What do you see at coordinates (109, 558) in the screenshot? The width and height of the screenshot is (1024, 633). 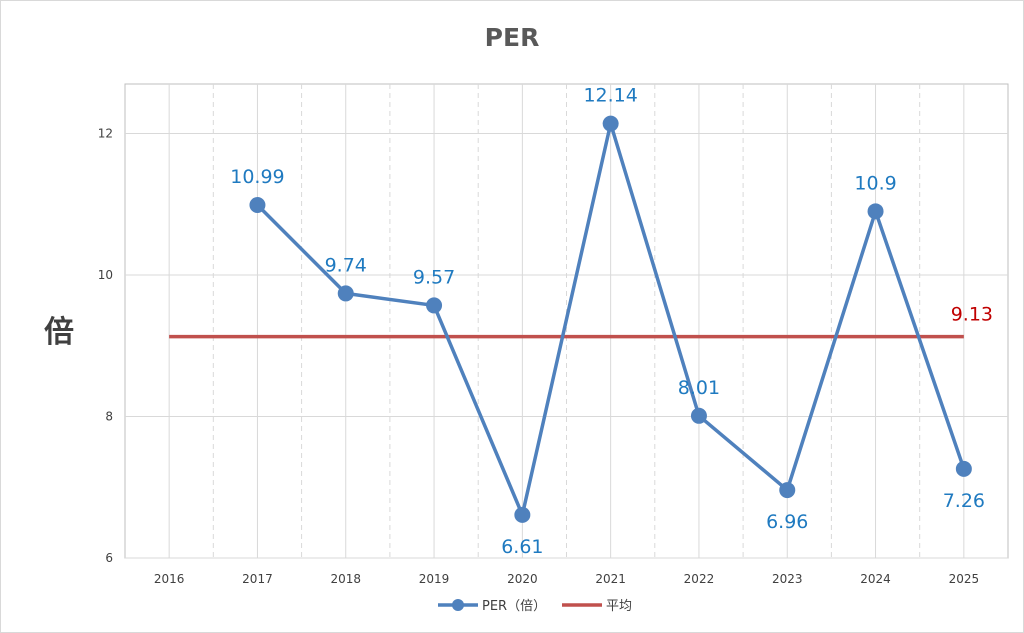 I see `y-tick-label: 6` at bounding box center [109, 558].